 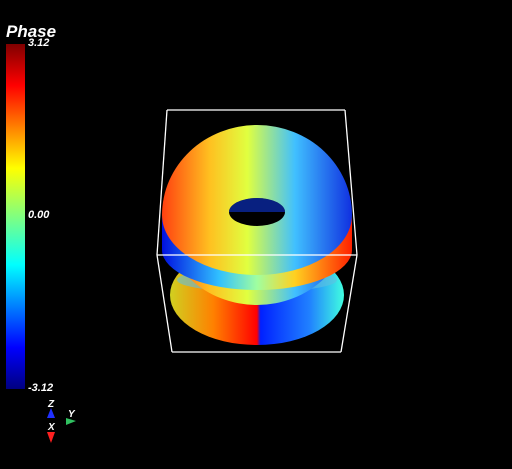 What do you see at coordinates (15, 216) in the screenshot?
I see `colorbar` at bounding box center [15, 216].